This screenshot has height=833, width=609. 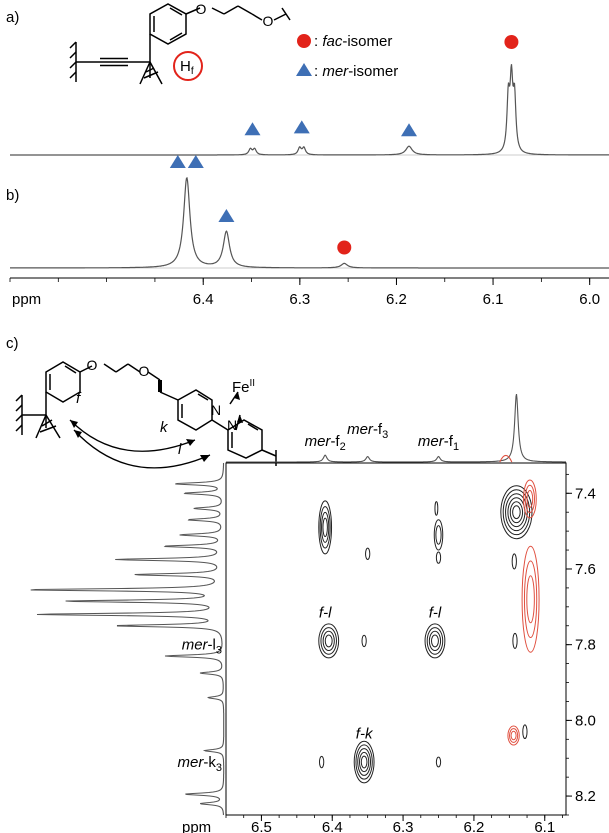 What do you see at coordinates (232, 425) in the screenshot?
I see `atom-n-c-2: N` at bounding box center [232, 425].